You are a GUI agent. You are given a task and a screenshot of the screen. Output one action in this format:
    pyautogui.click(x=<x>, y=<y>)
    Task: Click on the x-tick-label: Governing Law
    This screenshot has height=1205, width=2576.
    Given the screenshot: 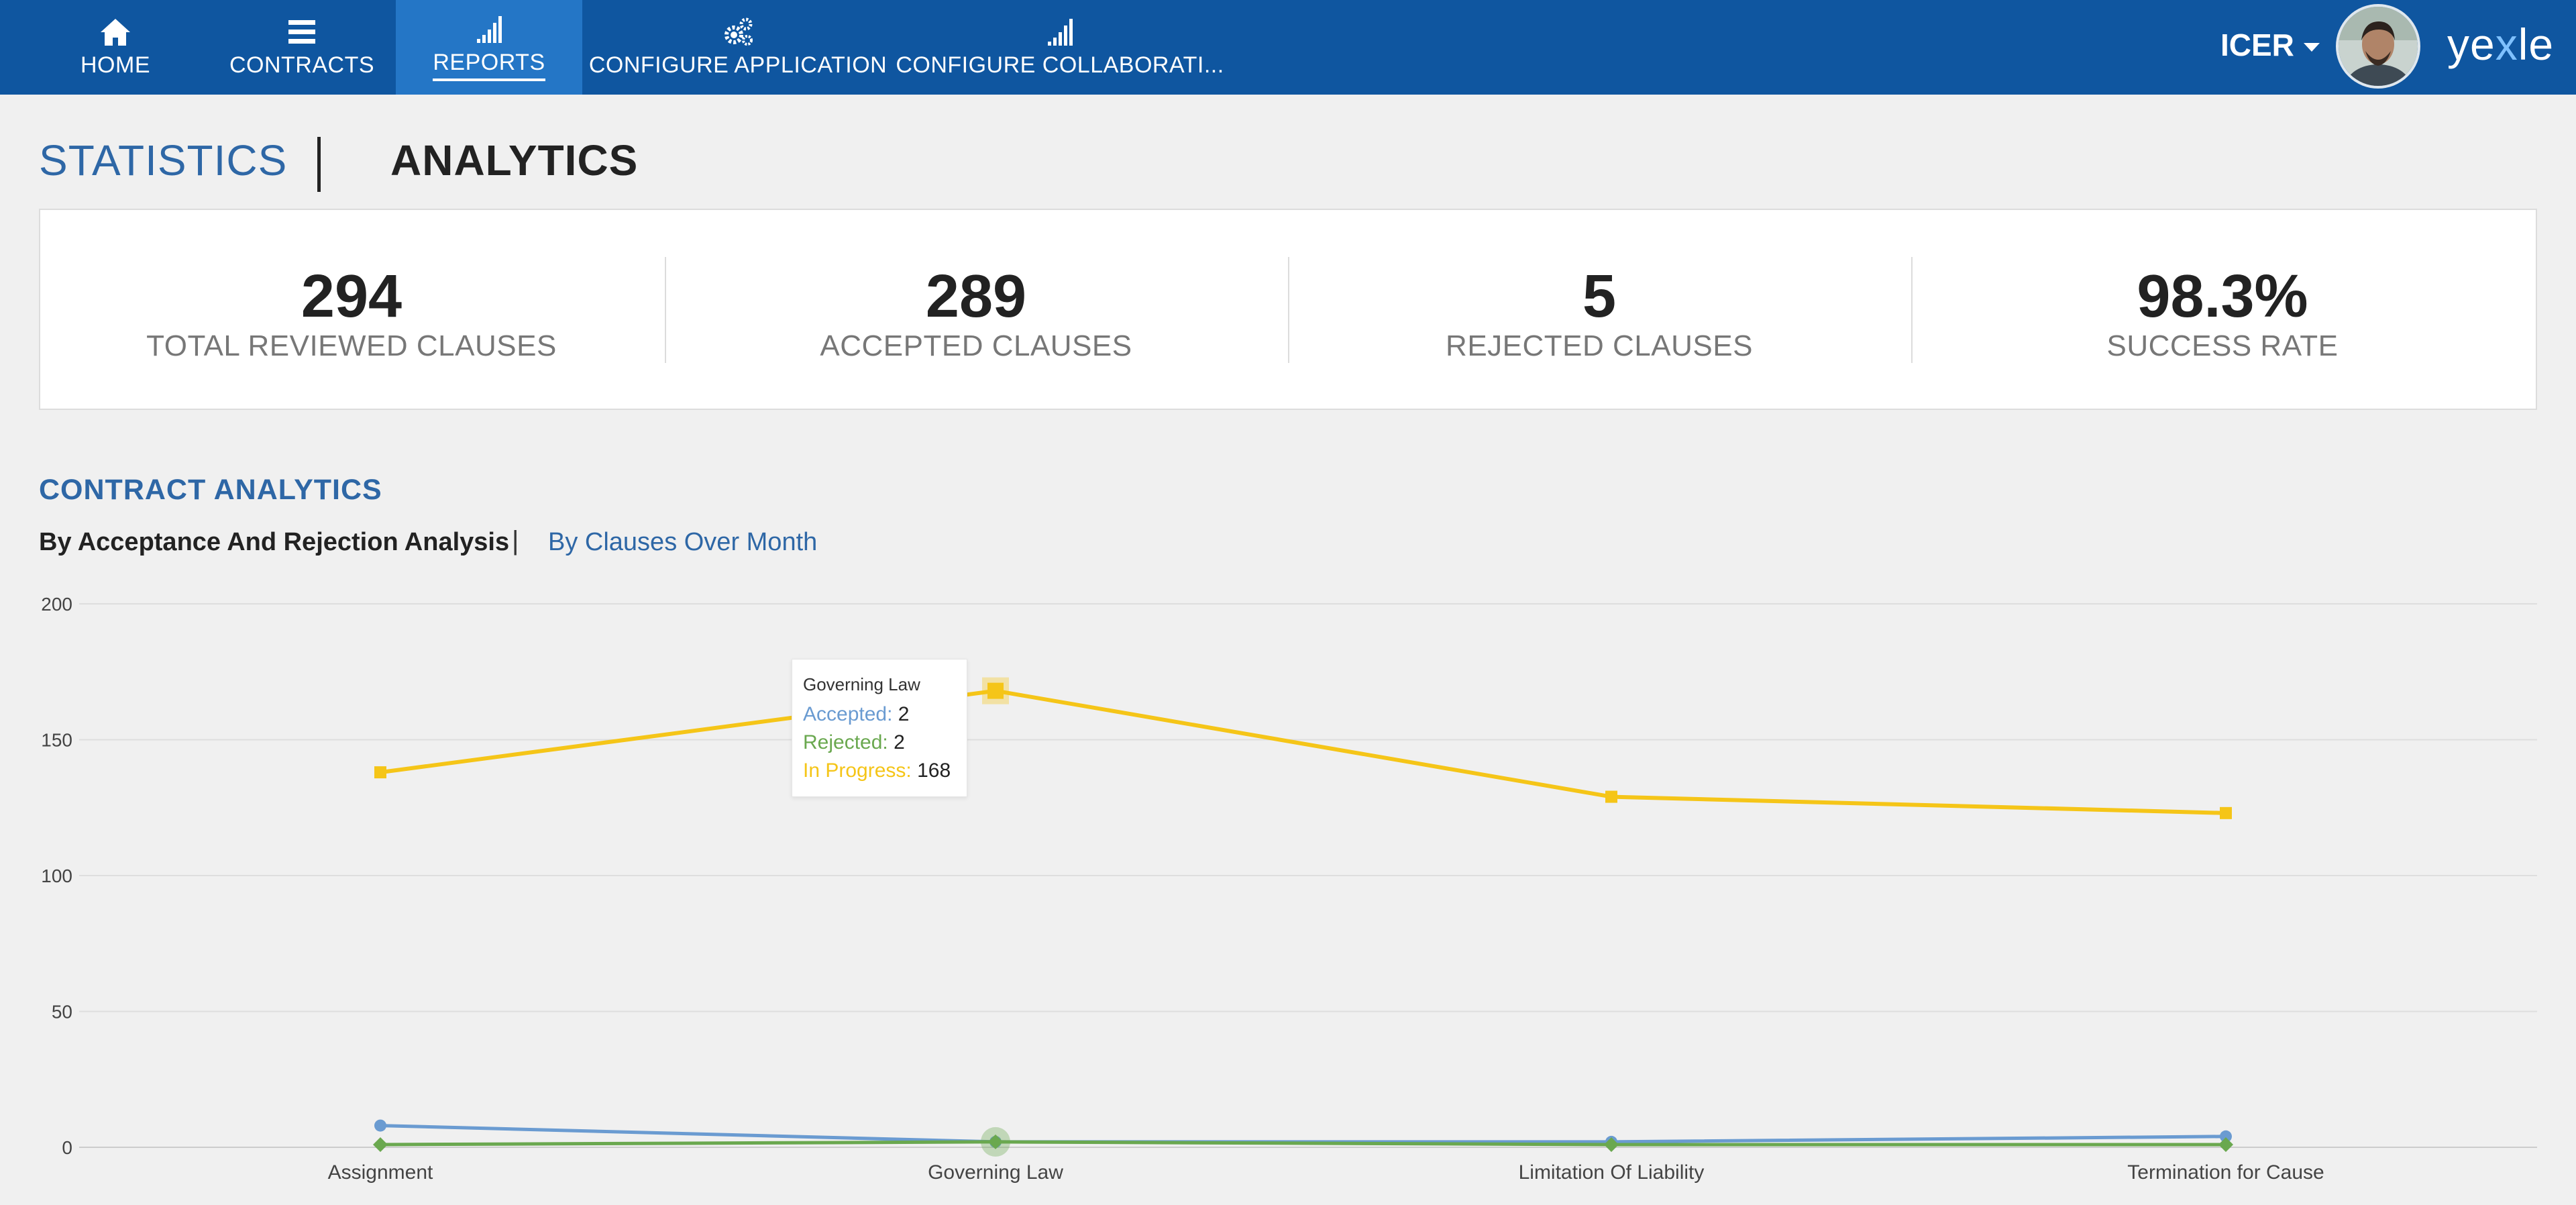 What is the action you would take?
    pyautogui.click(x=995, y=1172)
    